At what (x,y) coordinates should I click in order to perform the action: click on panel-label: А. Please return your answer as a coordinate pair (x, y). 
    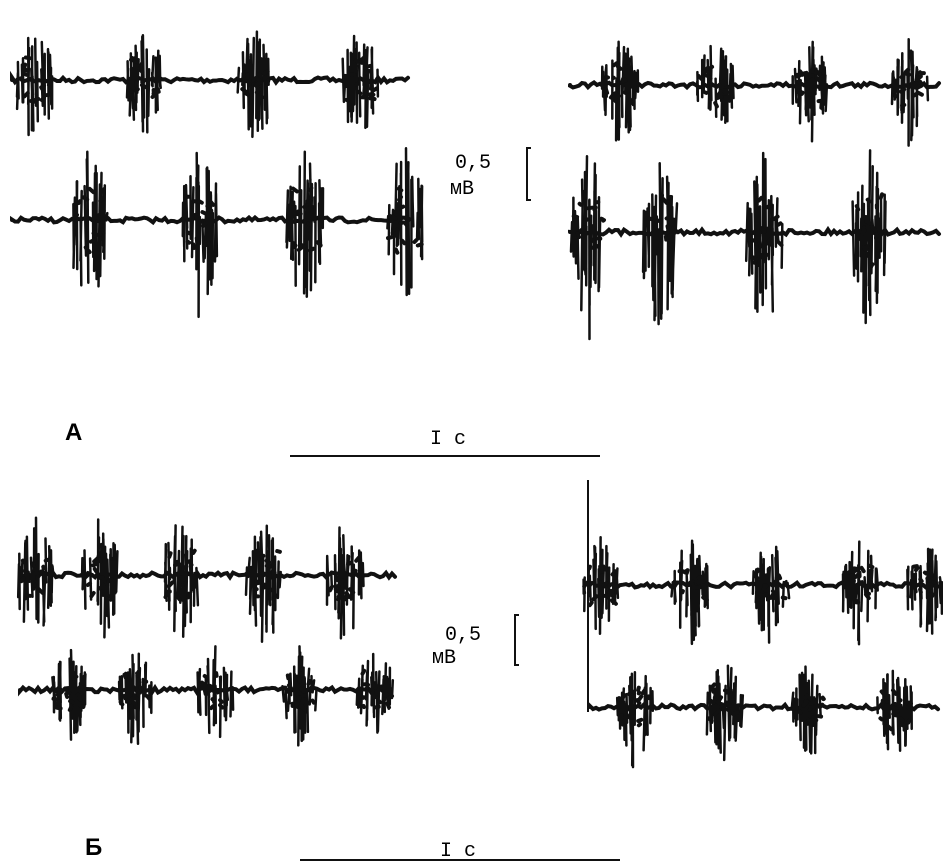
    Looking at the image, I should click on (73, 432).